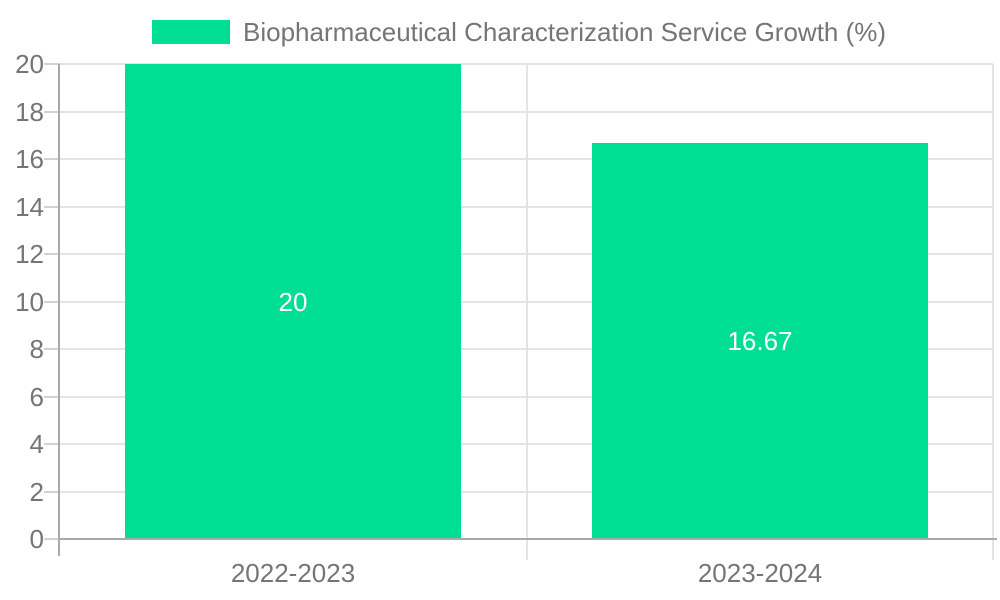 This screenshot has height=600, width=1000. What do you see at coordinates (29, 159) in the screenshot?
I see `y-tick-label: 16` at bounding box center [29, 159].